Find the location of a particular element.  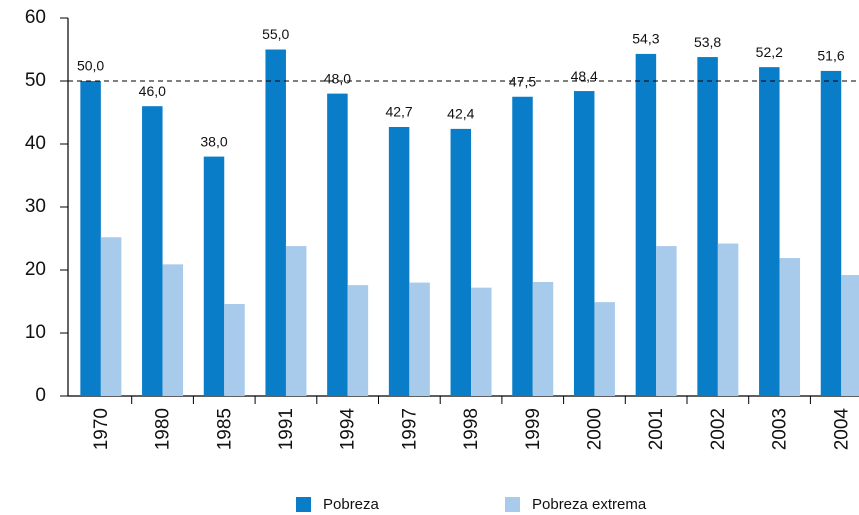

x-tick-label: 1991 is located at coordinates (286, 429).